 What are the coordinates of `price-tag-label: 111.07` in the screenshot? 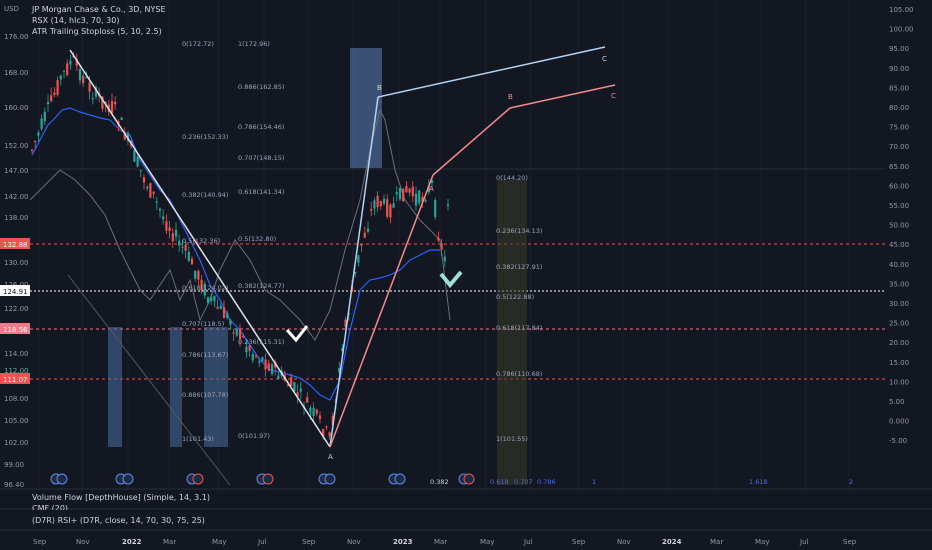 It's located at (15, 380).